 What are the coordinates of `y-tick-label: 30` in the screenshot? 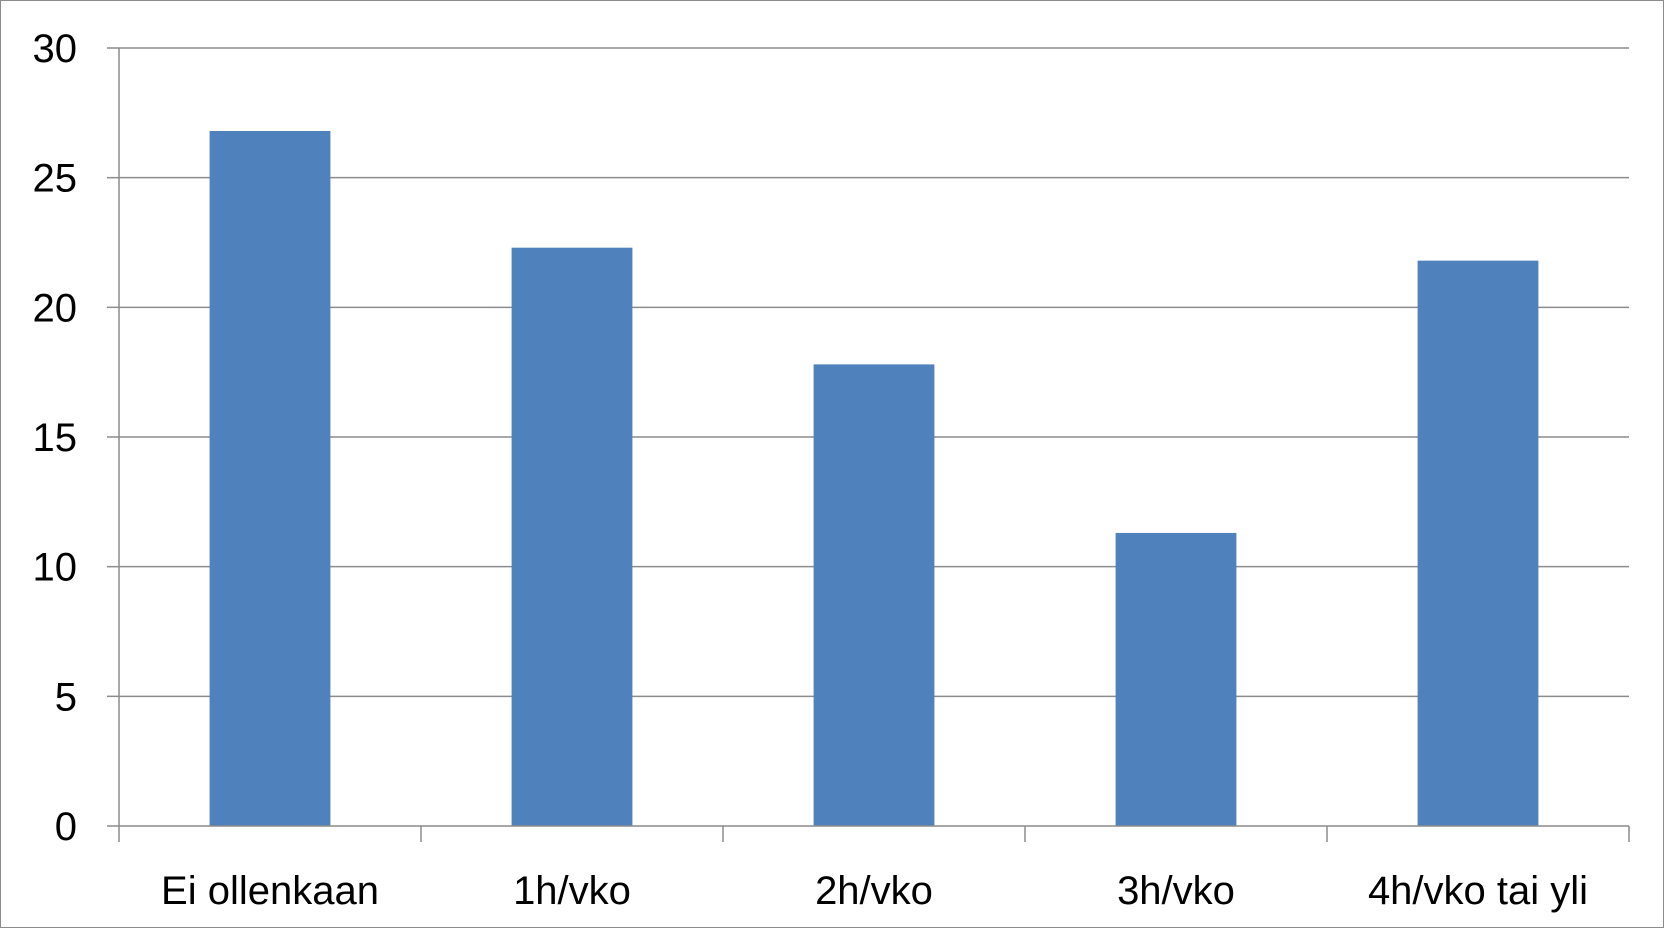 It's located at (55, 49).